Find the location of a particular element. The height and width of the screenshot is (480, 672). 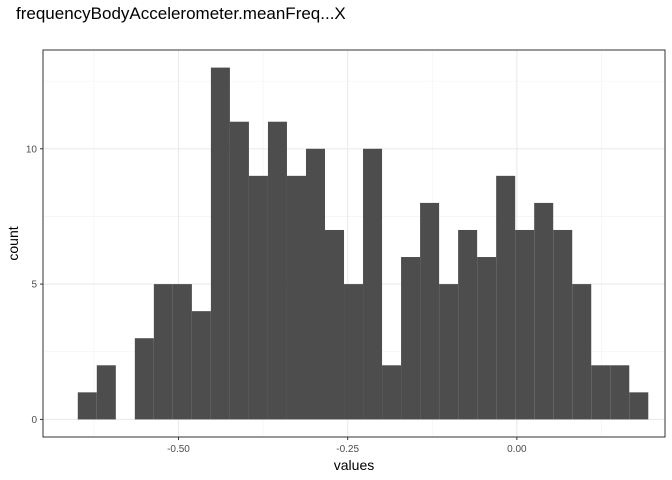

x-axis-title: values is located at coordinates (354, 465).